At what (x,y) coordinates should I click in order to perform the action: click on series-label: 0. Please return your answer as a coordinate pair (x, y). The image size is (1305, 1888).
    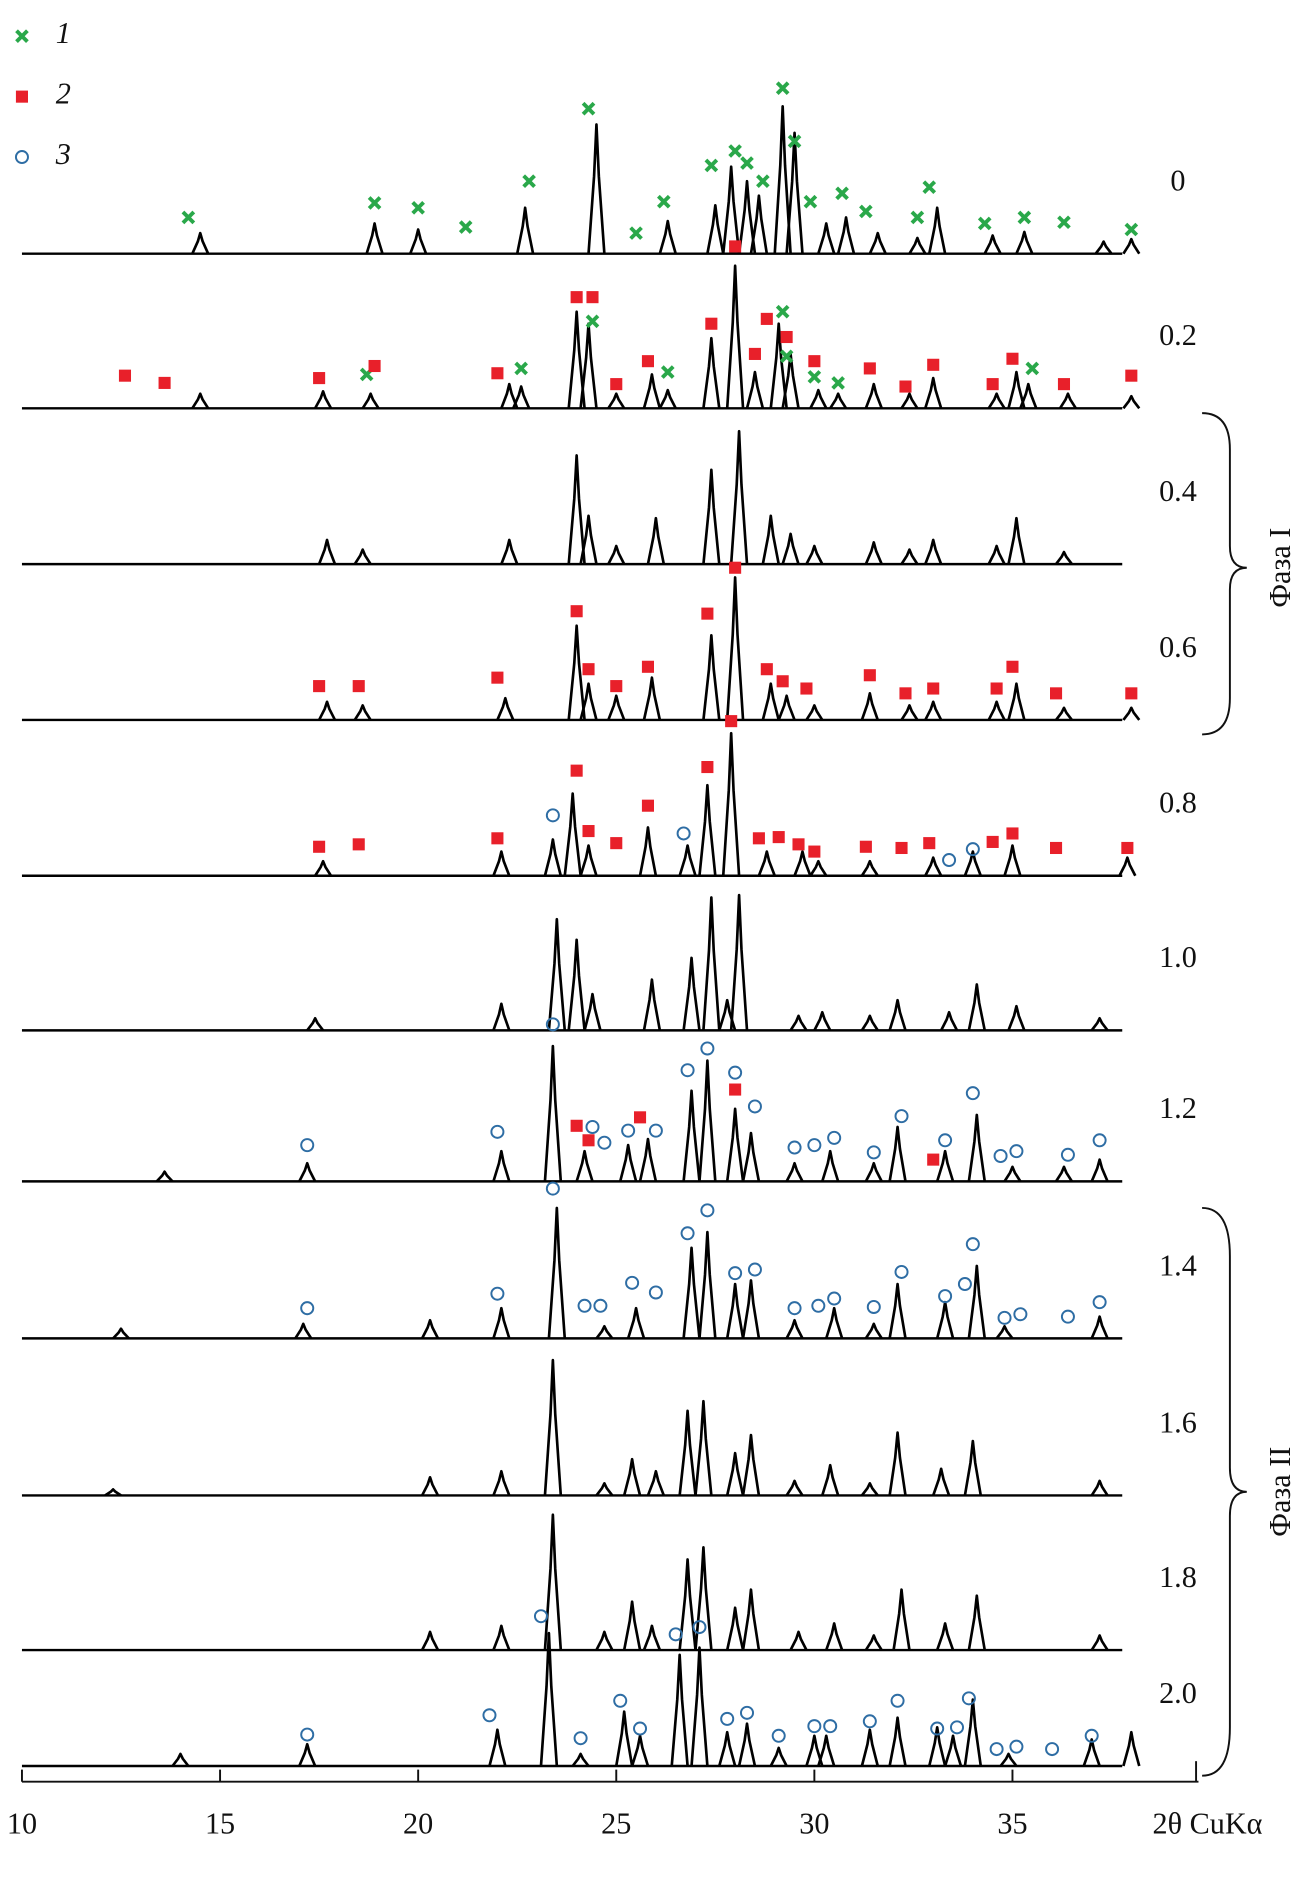
    Looking at the image, I should click on (1177, 181).